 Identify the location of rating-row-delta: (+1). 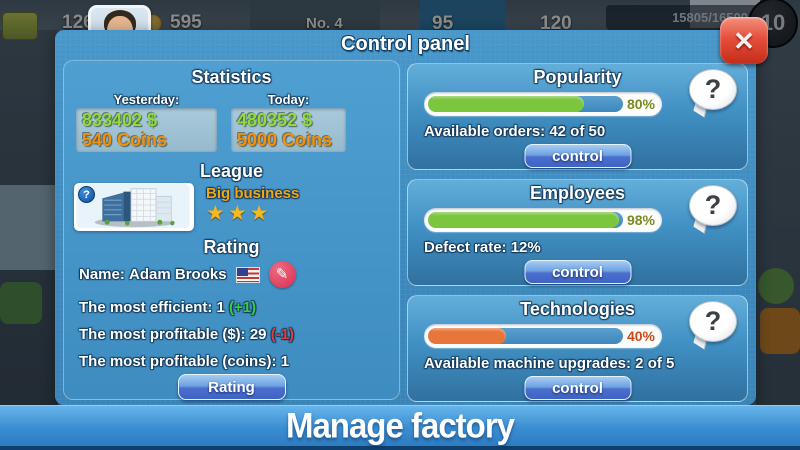
(243, 307).